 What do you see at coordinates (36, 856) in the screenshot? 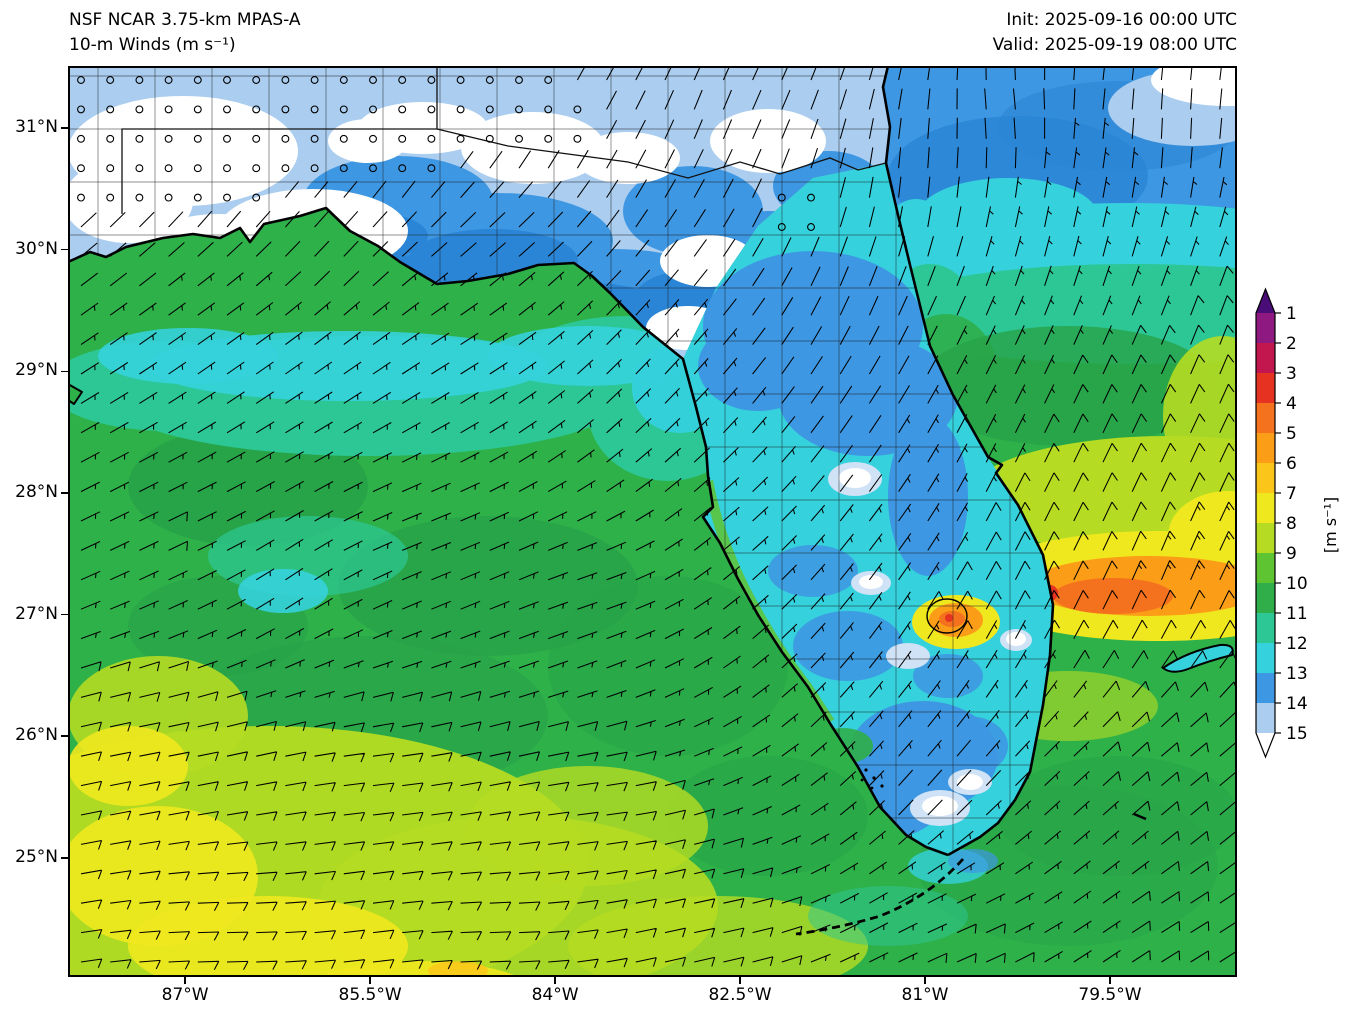
I see `y-axis-tick-label: 25°N` at bounding box center [36, 856].